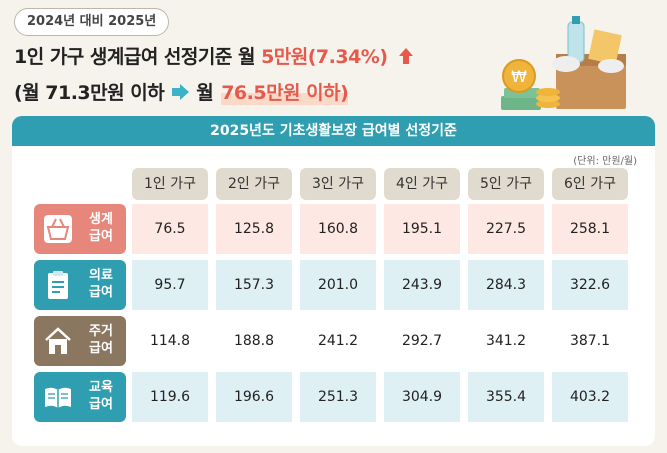 The width and height of the screenshot is (667, 453). I want to click on row-label-line1: 생계, so click(101, 219).